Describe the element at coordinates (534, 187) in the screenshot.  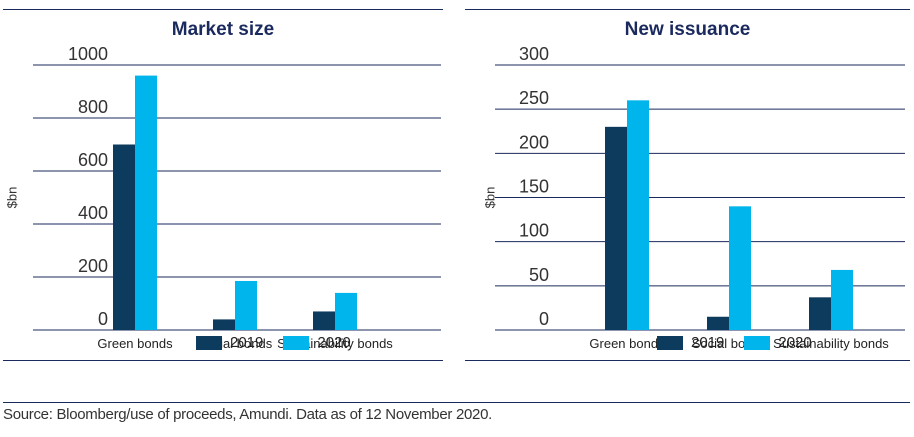
I see `y-tick-label: 150` at that location.